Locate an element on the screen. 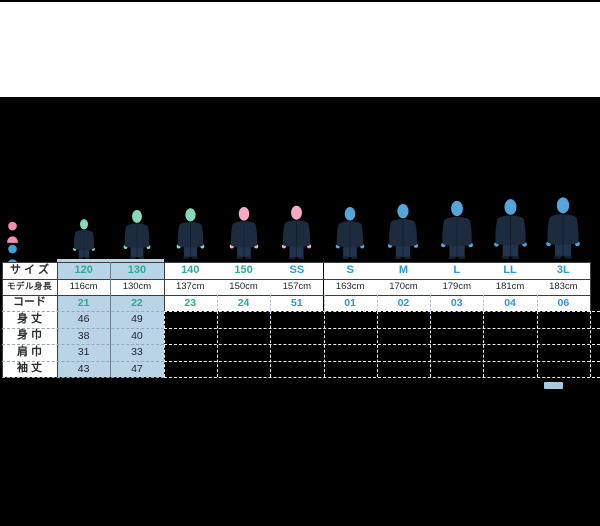 Image resolution: width=600 pixels, height=526 pixels. shoulder_width-130: 33 is located at coordinates (137, 352).